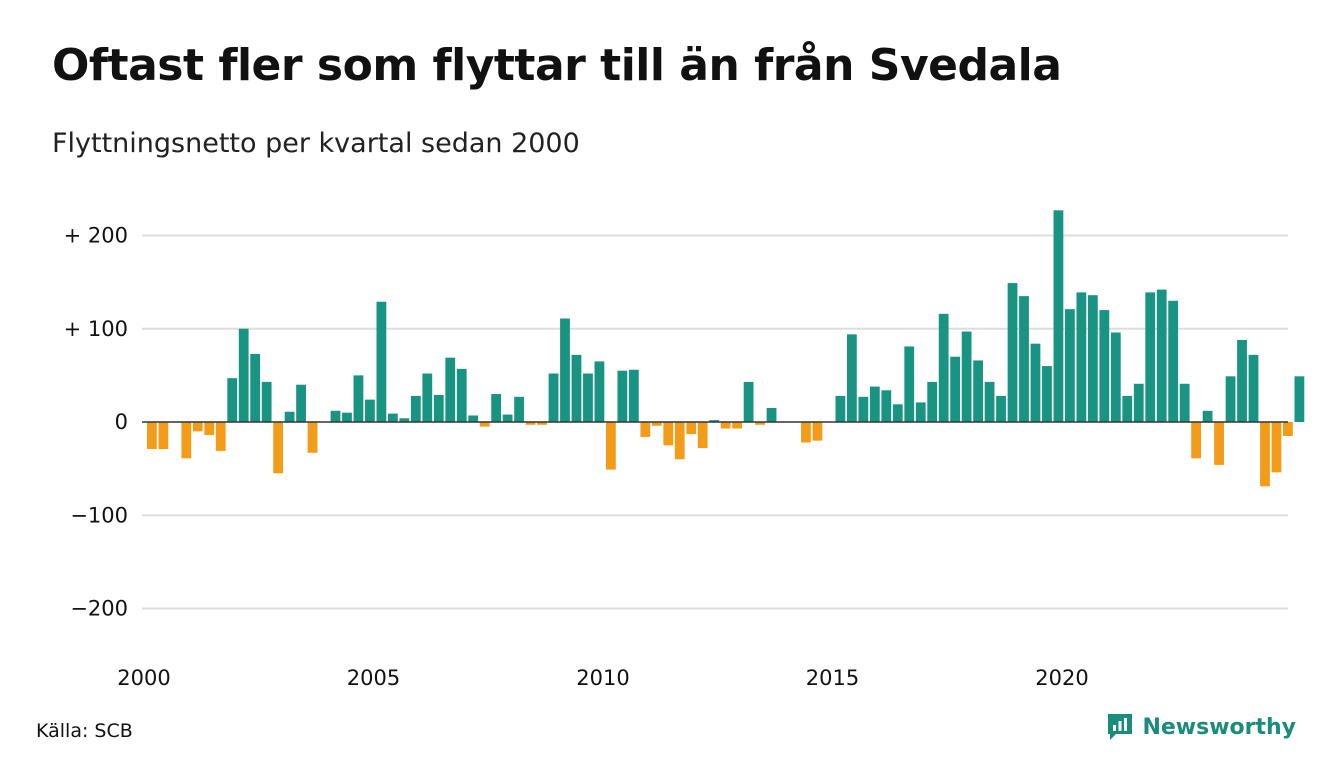 This screenshot has width=1340, height=780. Describe the element at coordinates (99, 515) in the screenshot. I see `y-tick-label: −100` at that location.